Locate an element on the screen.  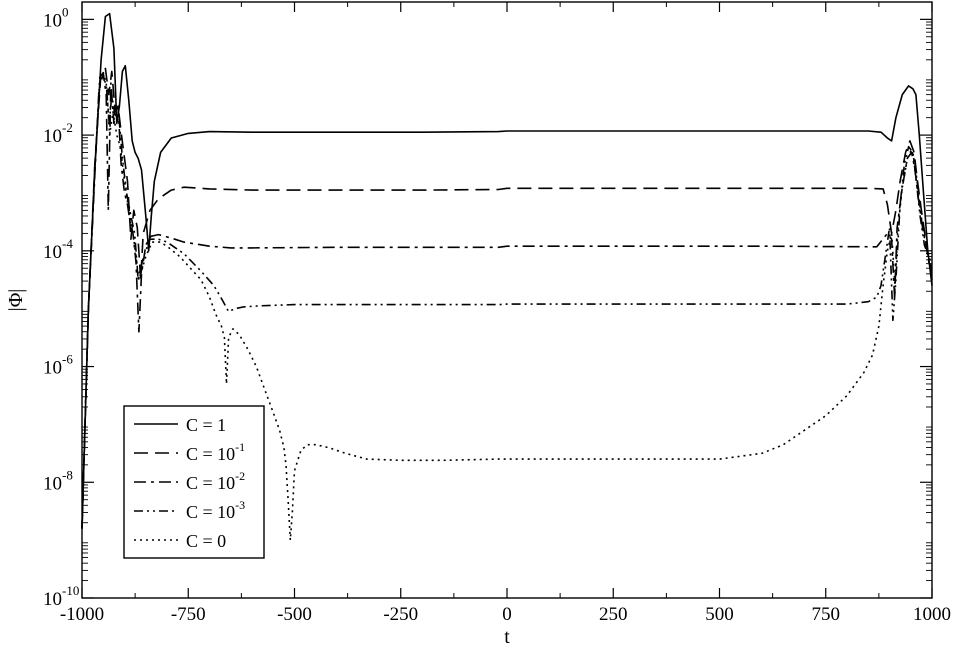
x-tick-label: -500 is located at coordinates (294, 614).